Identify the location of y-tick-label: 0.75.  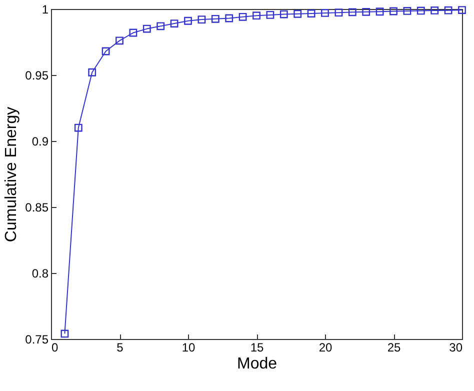
(37, 339).